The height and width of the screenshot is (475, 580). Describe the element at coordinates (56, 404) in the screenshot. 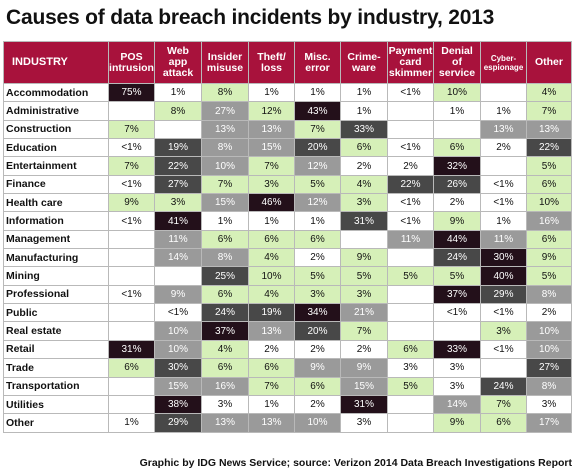

I see `industry-label: Utilities` at that location.